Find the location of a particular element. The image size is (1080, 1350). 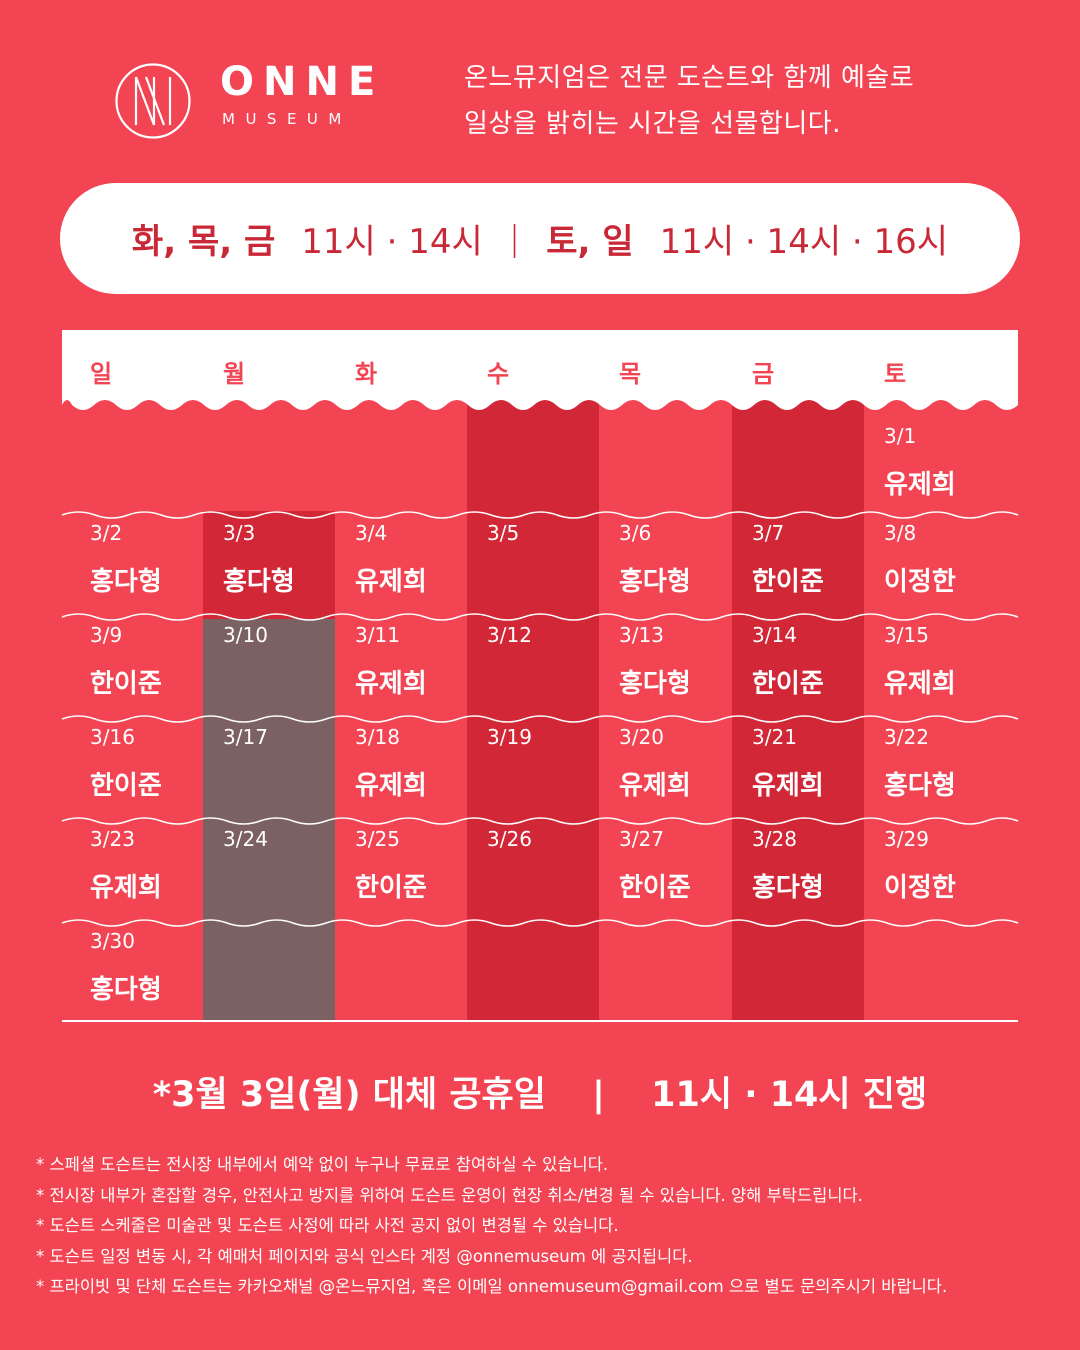

calendar-date: 3/20 is located at coordinates (641, 737).